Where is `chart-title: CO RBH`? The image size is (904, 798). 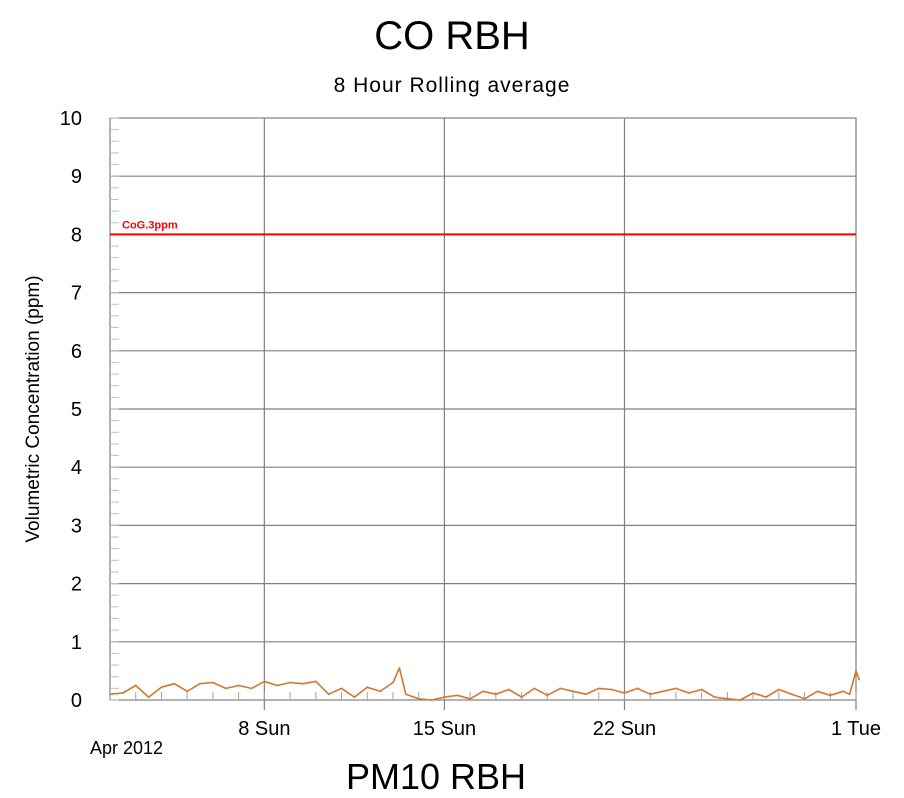 chart-title: CO RBH is located at coordinates (452, 36).